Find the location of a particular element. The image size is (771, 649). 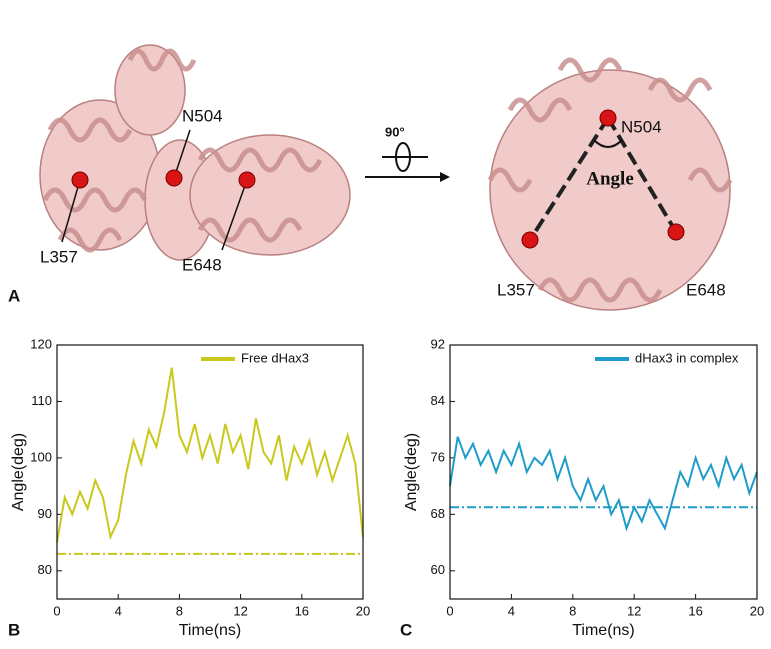

protein-right is located at coordinates (610, 184).